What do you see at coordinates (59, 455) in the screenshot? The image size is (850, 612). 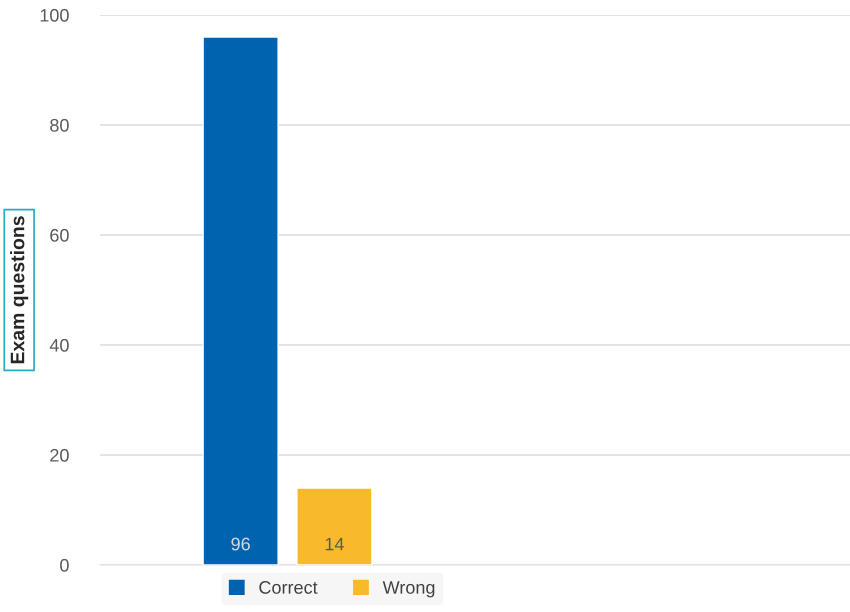 I see `y-tick-label: 20` at bounding box center [59, 455].